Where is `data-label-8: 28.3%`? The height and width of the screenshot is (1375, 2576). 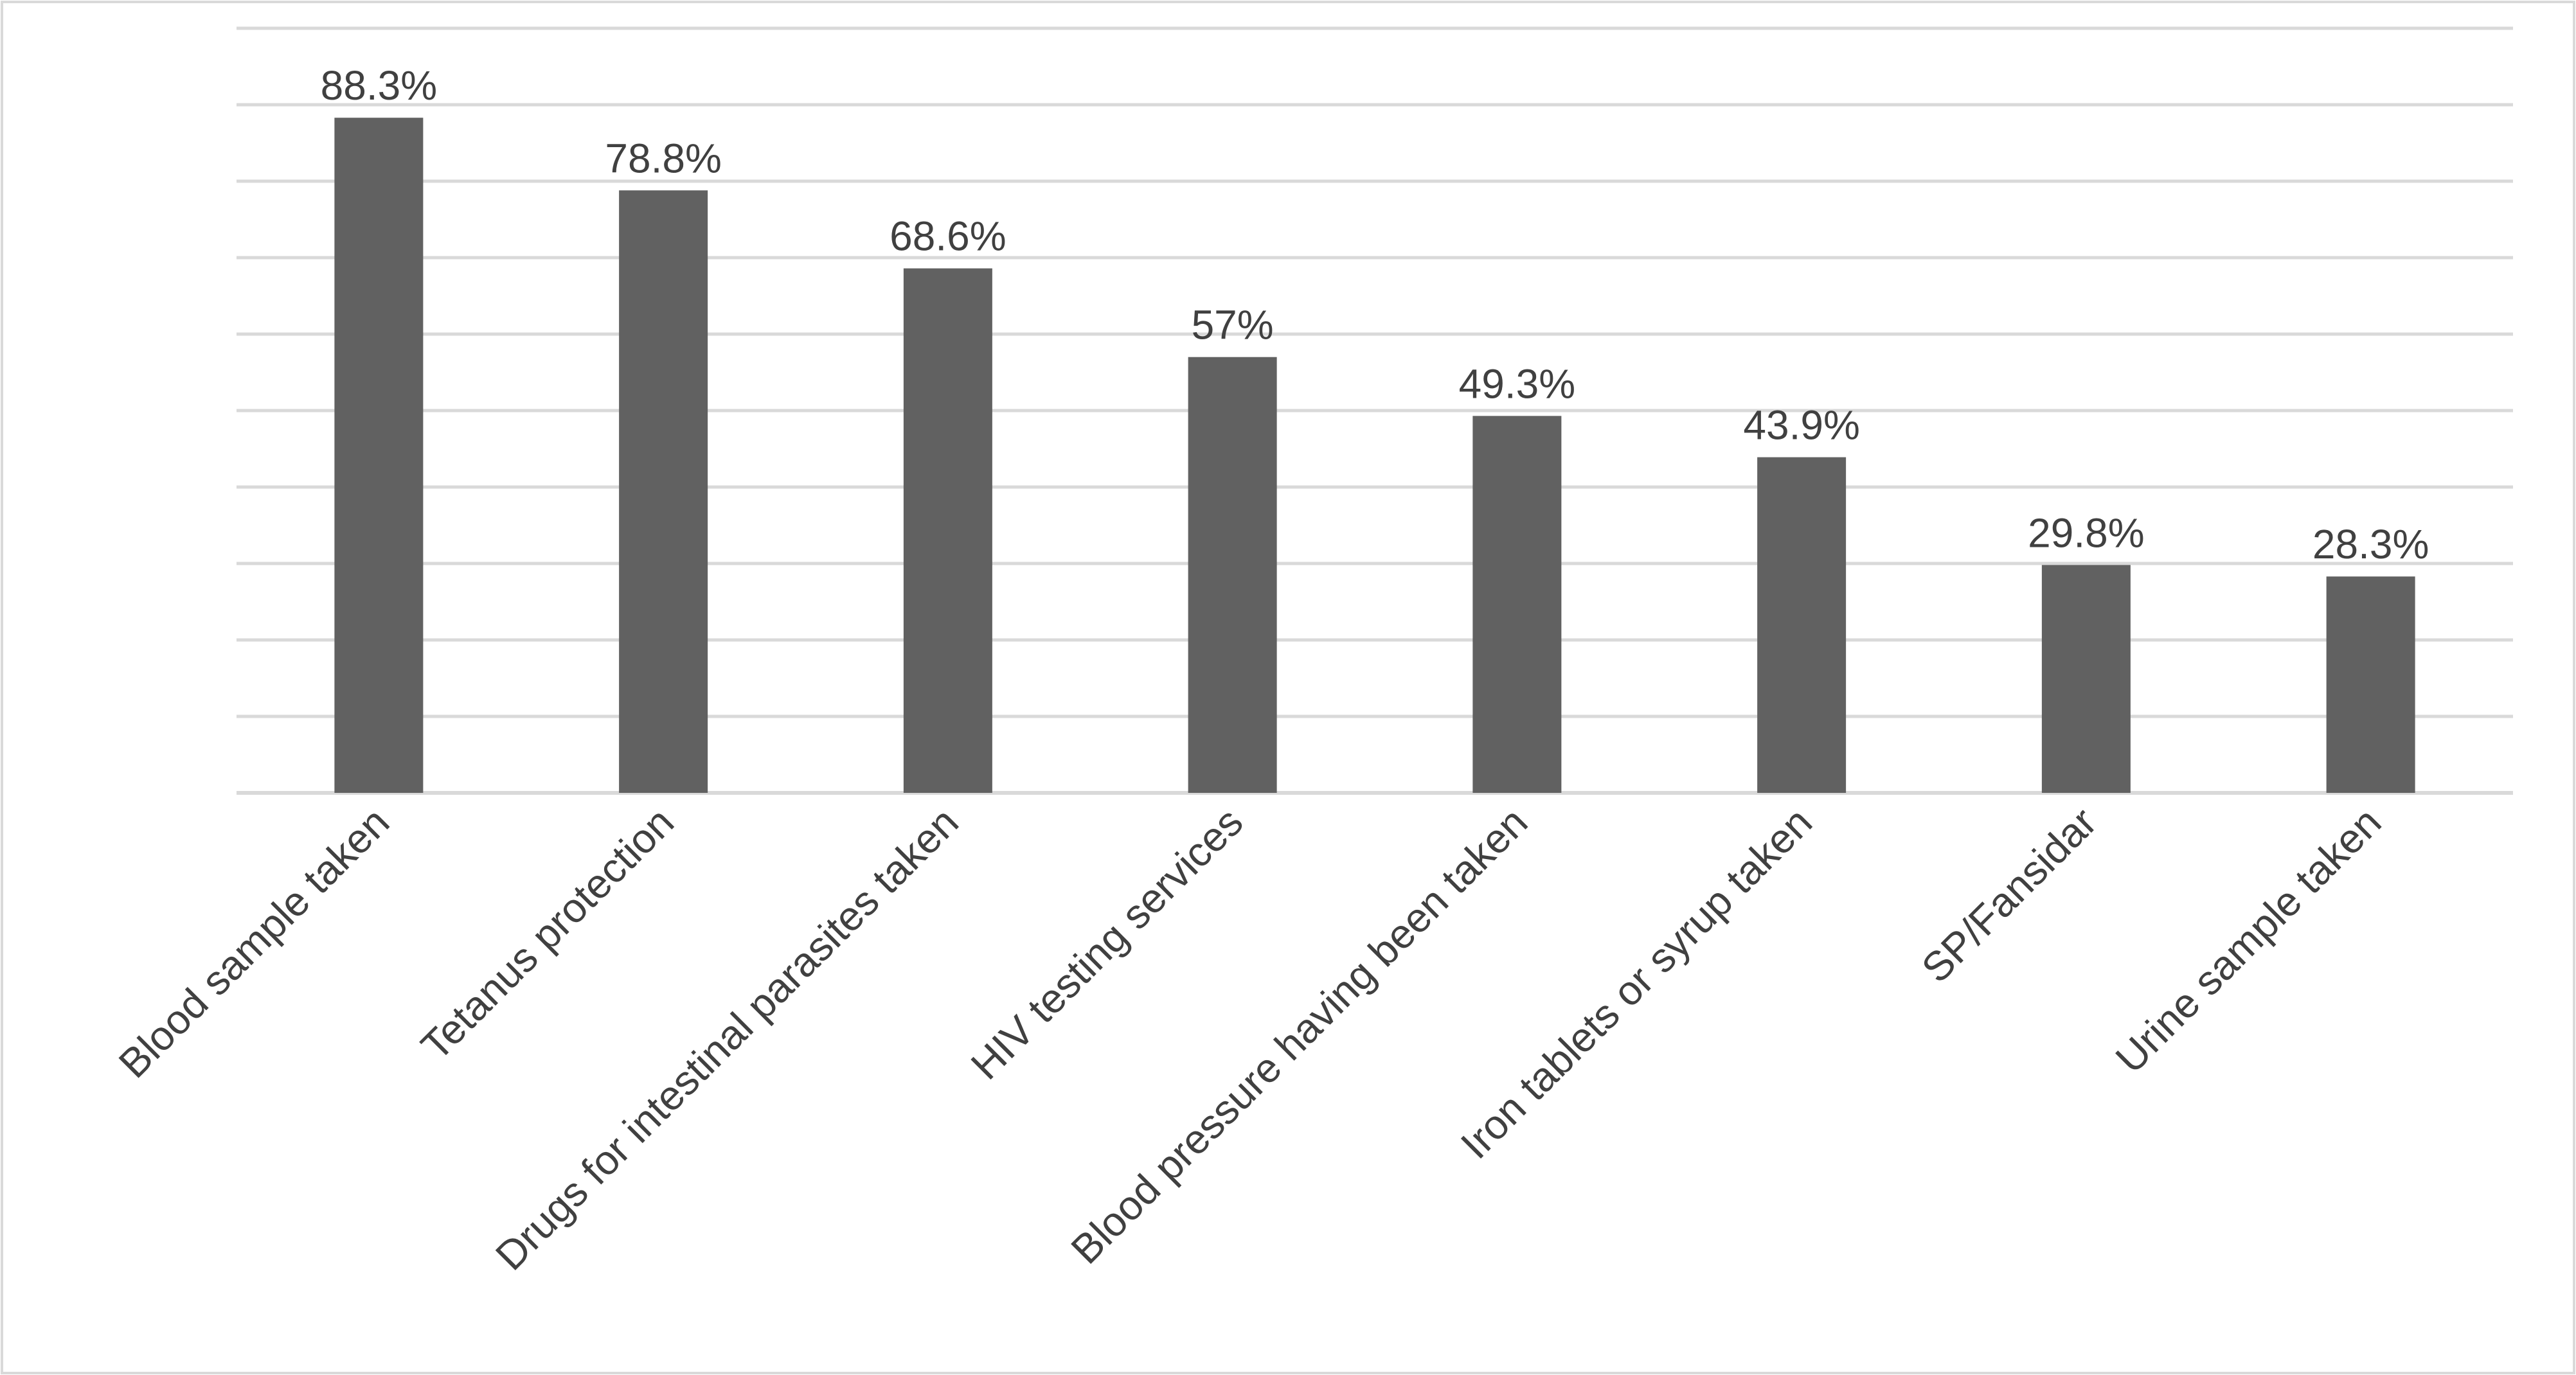
data-label-8: 28.3% is located at coordinates (2370, 544).